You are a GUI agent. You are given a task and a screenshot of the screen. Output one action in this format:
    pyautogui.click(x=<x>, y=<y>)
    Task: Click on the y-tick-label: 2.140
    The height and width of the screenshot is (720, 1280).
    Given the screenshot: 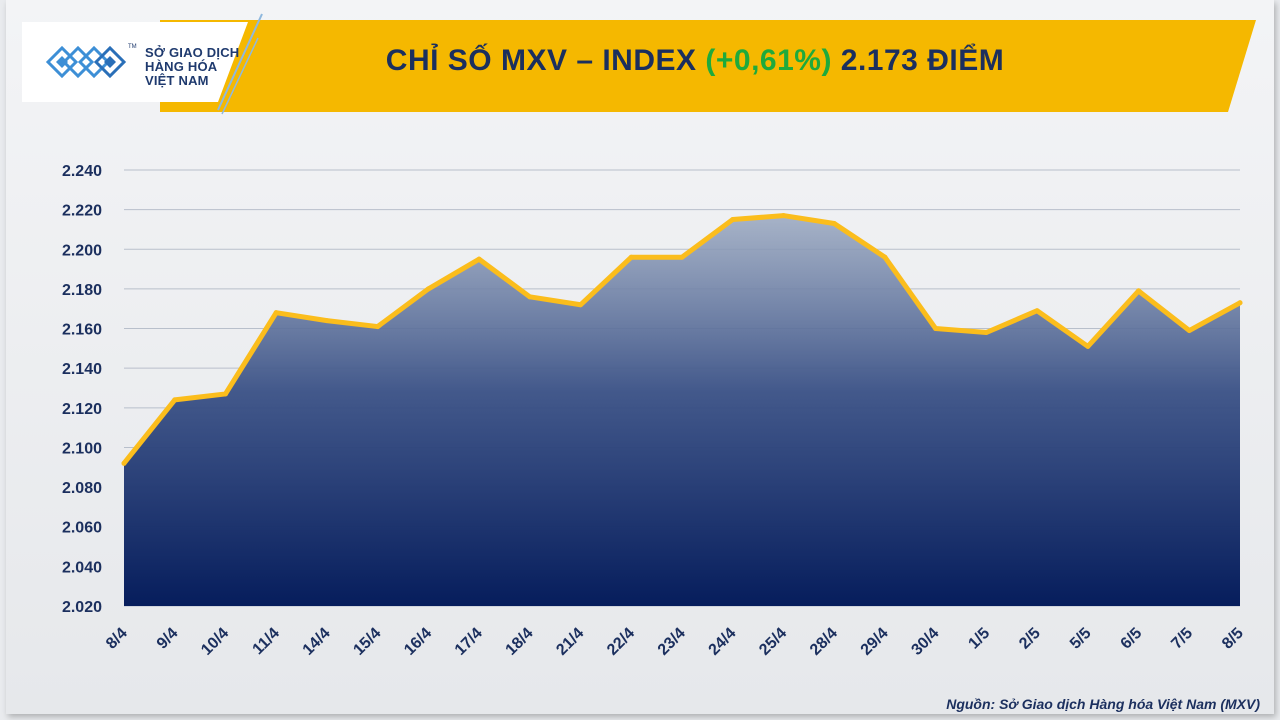 What is the action you would take?
    pyautogui.click(x=82, y=369)
    